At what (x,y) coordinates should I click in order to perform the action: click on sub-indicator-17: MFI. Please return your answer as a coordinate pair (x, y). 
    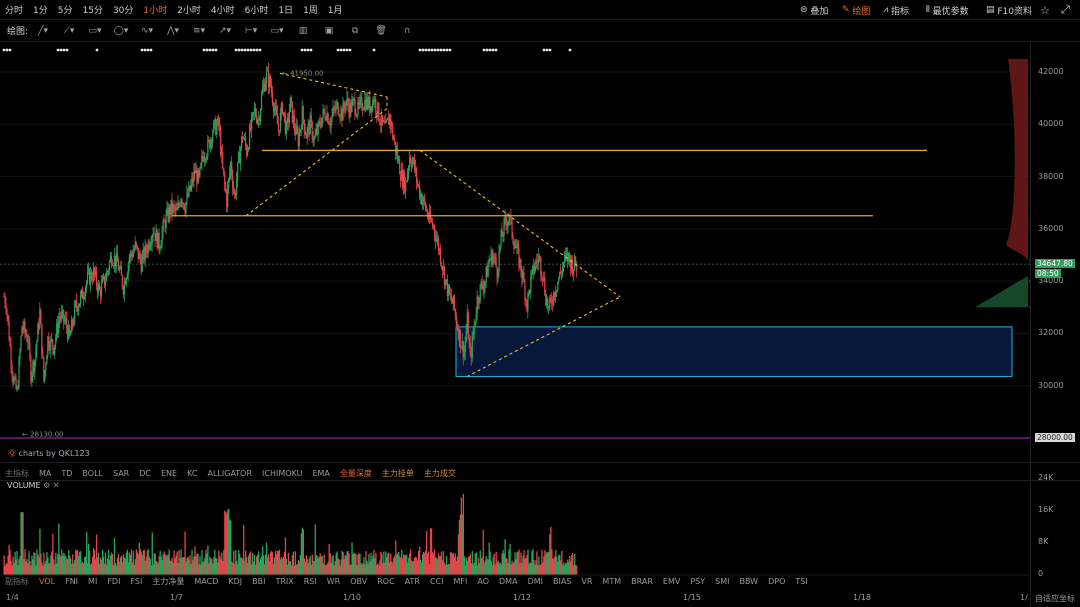
    Looking at the image, I should click on (460, 581).